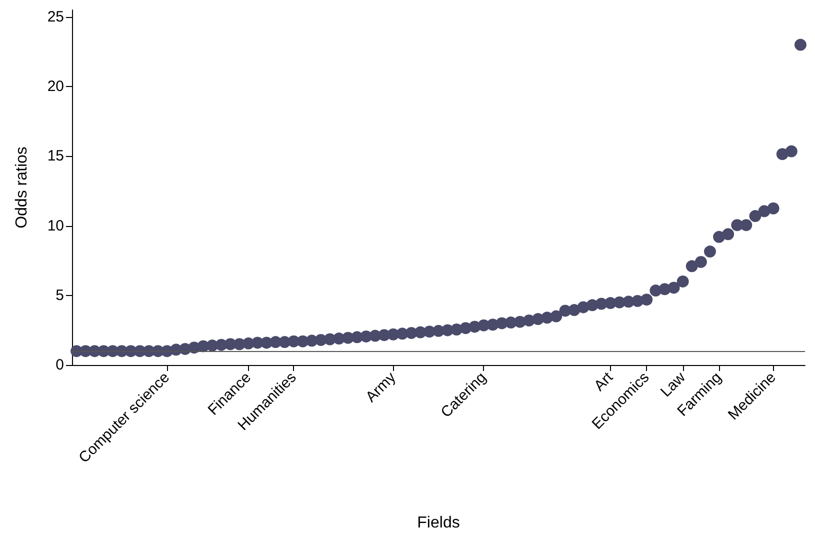 The height and width of the screenshot is (536, 815). I want to click on y-axis-title: Odds ratios, so click(22, 187).